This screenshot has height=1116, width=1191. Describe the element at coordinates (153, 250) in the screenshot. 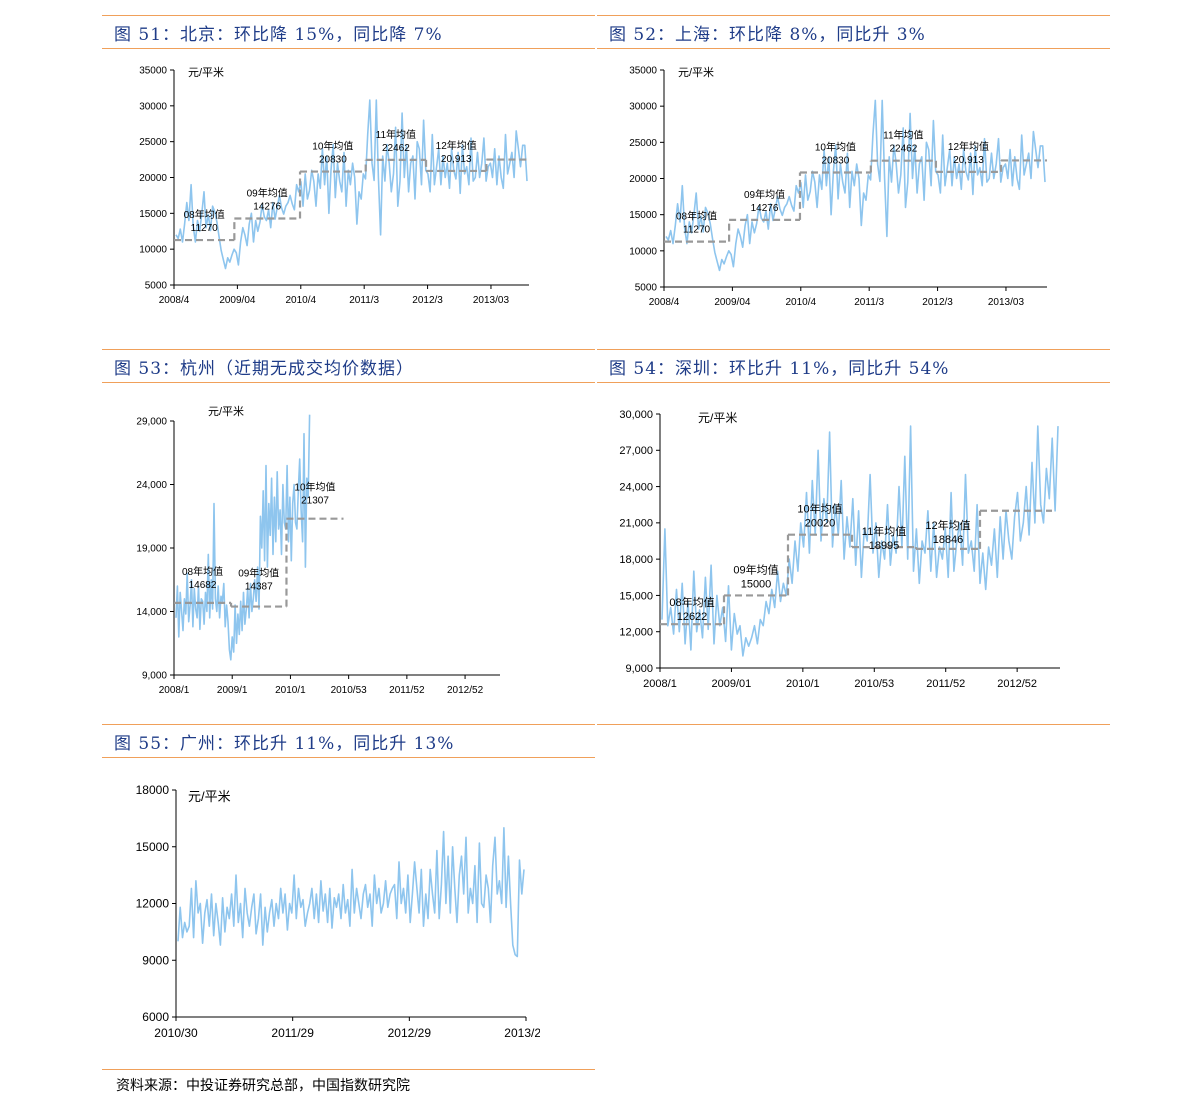

I see `y-tick-label: 10000` at that location.